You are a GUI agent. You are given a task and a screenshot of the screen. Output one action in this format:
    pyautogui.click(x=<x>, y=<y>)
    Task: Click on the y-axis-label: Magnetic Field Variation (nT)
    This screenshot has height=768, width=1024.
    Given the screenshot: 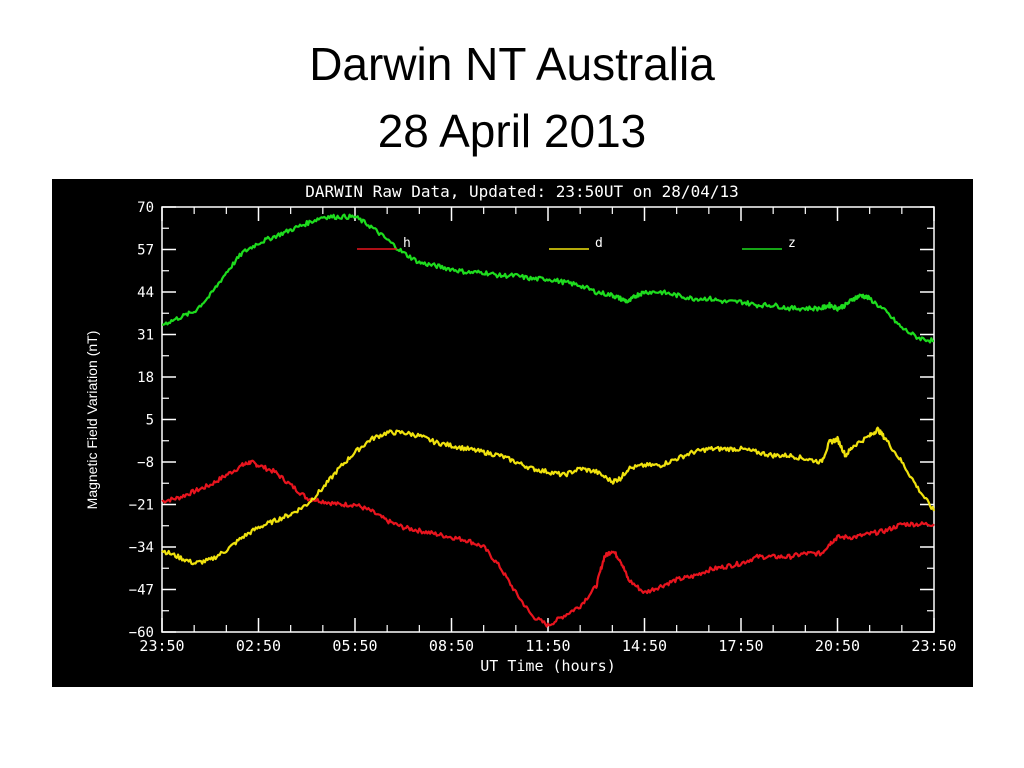 What is the action you would take?
    pyautogui.click(x=92, y=420)
    